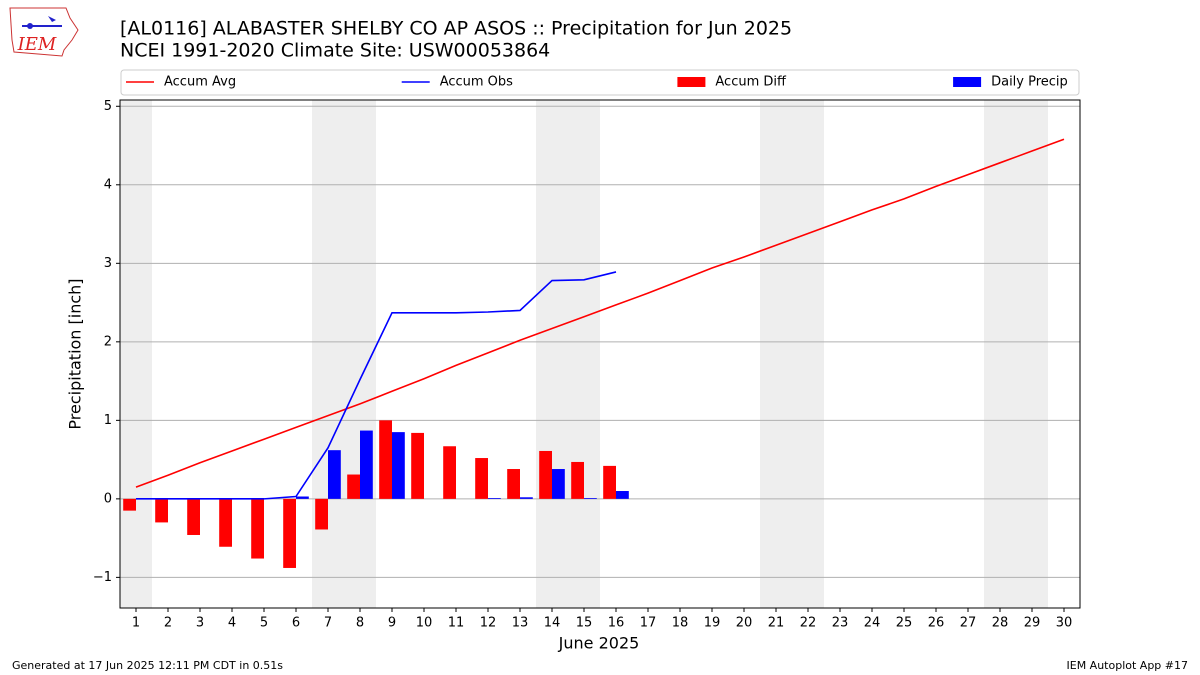 Image resolution: width=1200 pixels, height=675 pixels. I want to click on x-tick-label: 25, so click(904, 623).